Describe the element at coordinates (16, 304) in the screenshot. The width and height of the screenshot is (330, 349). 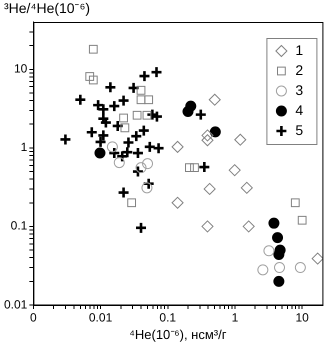
I see `y-tick-label: 0.01` at that location.